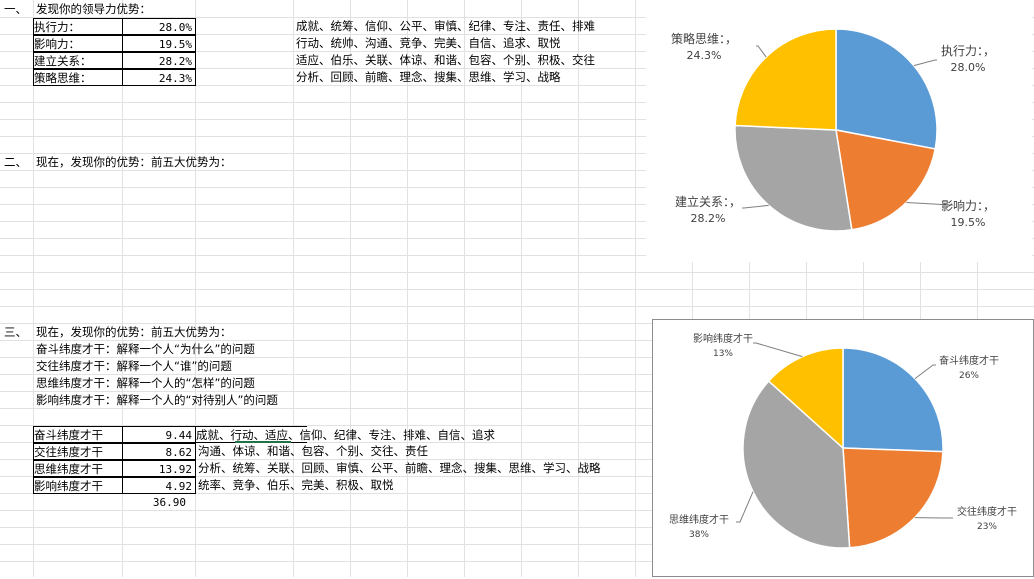  What do you see at coordinates (723, 338) in the screenshot?
I see `chart2-label-name-3: 影响纬度才干` at bounding box center [723, 338].